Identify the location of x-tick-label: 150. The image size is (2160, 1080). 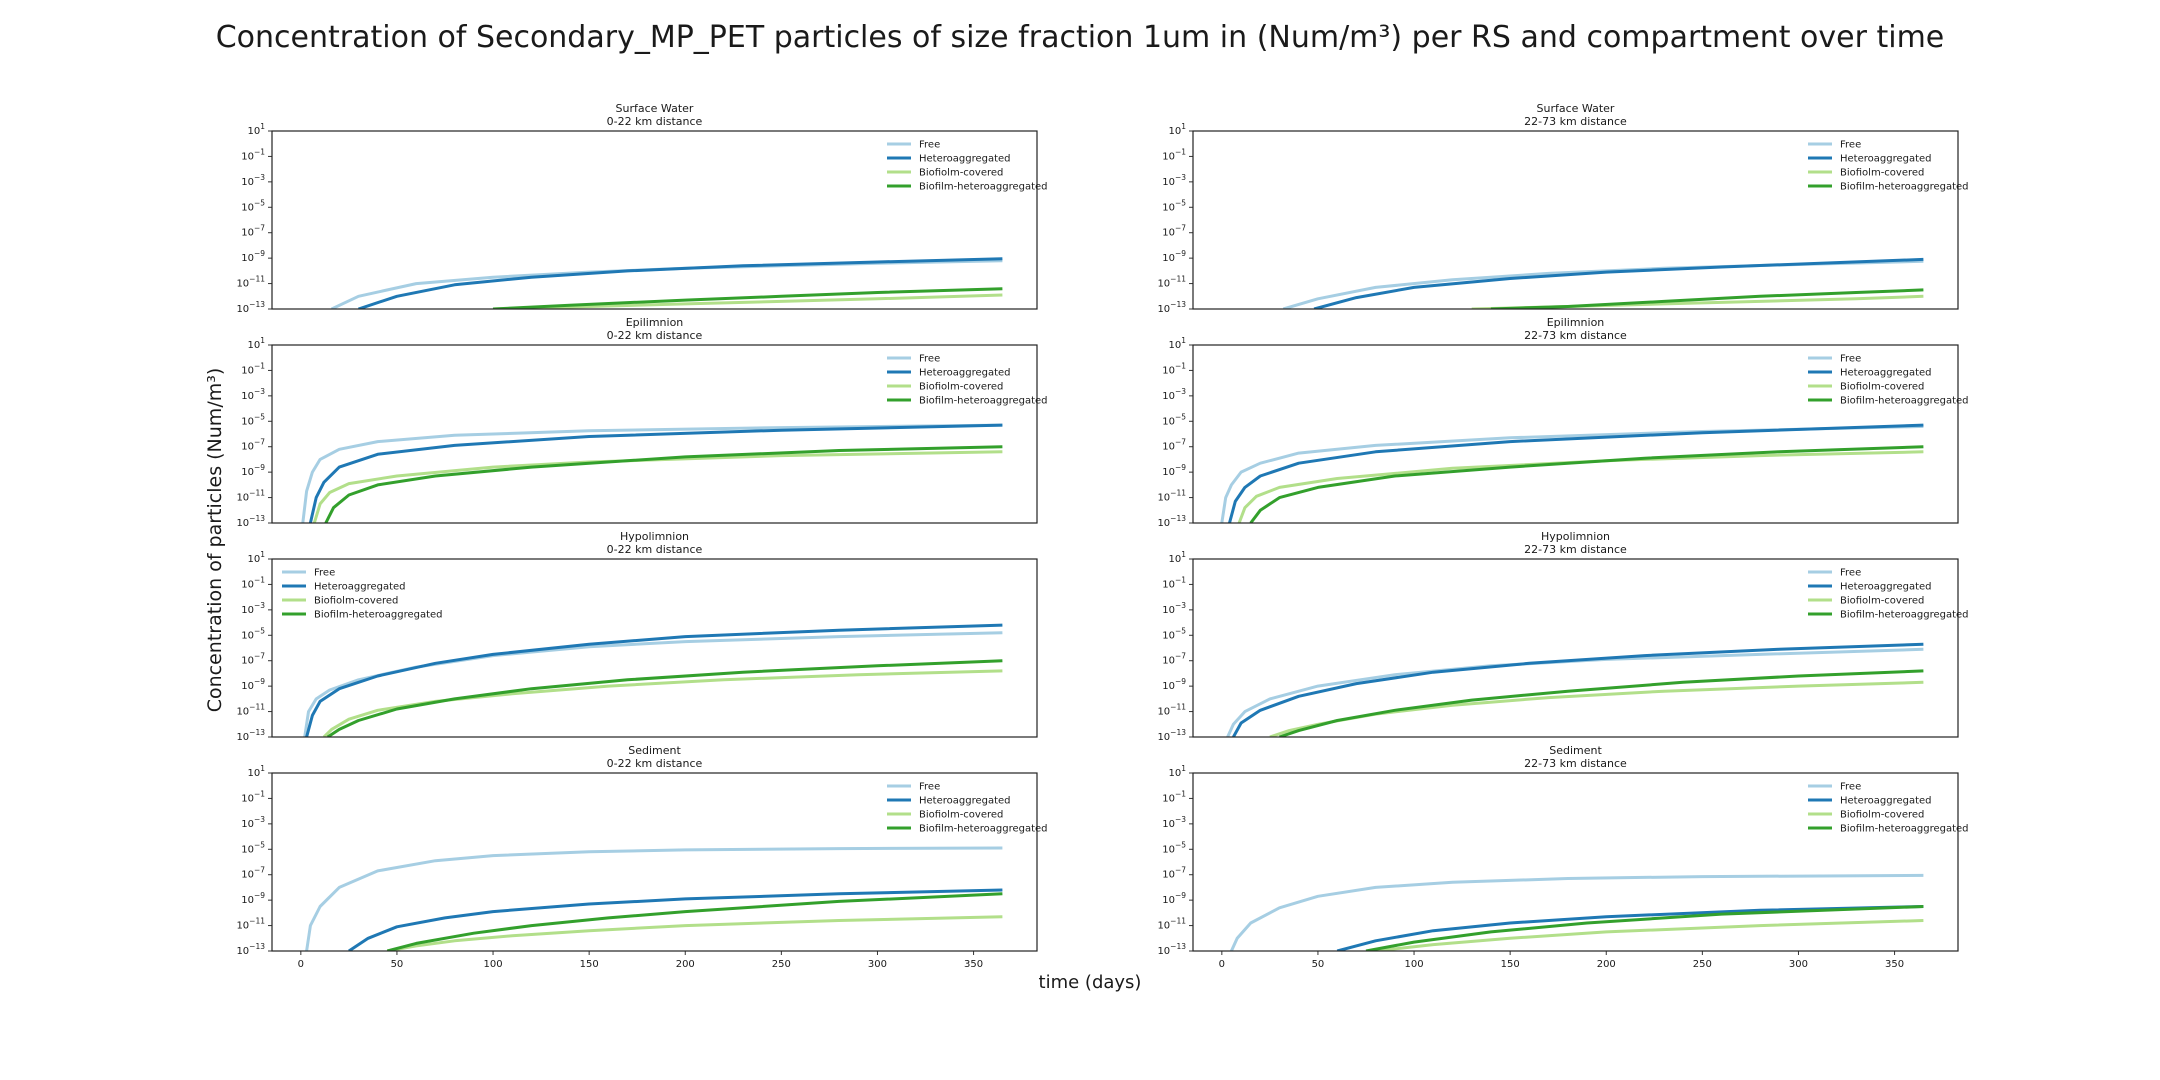
(589, 964).